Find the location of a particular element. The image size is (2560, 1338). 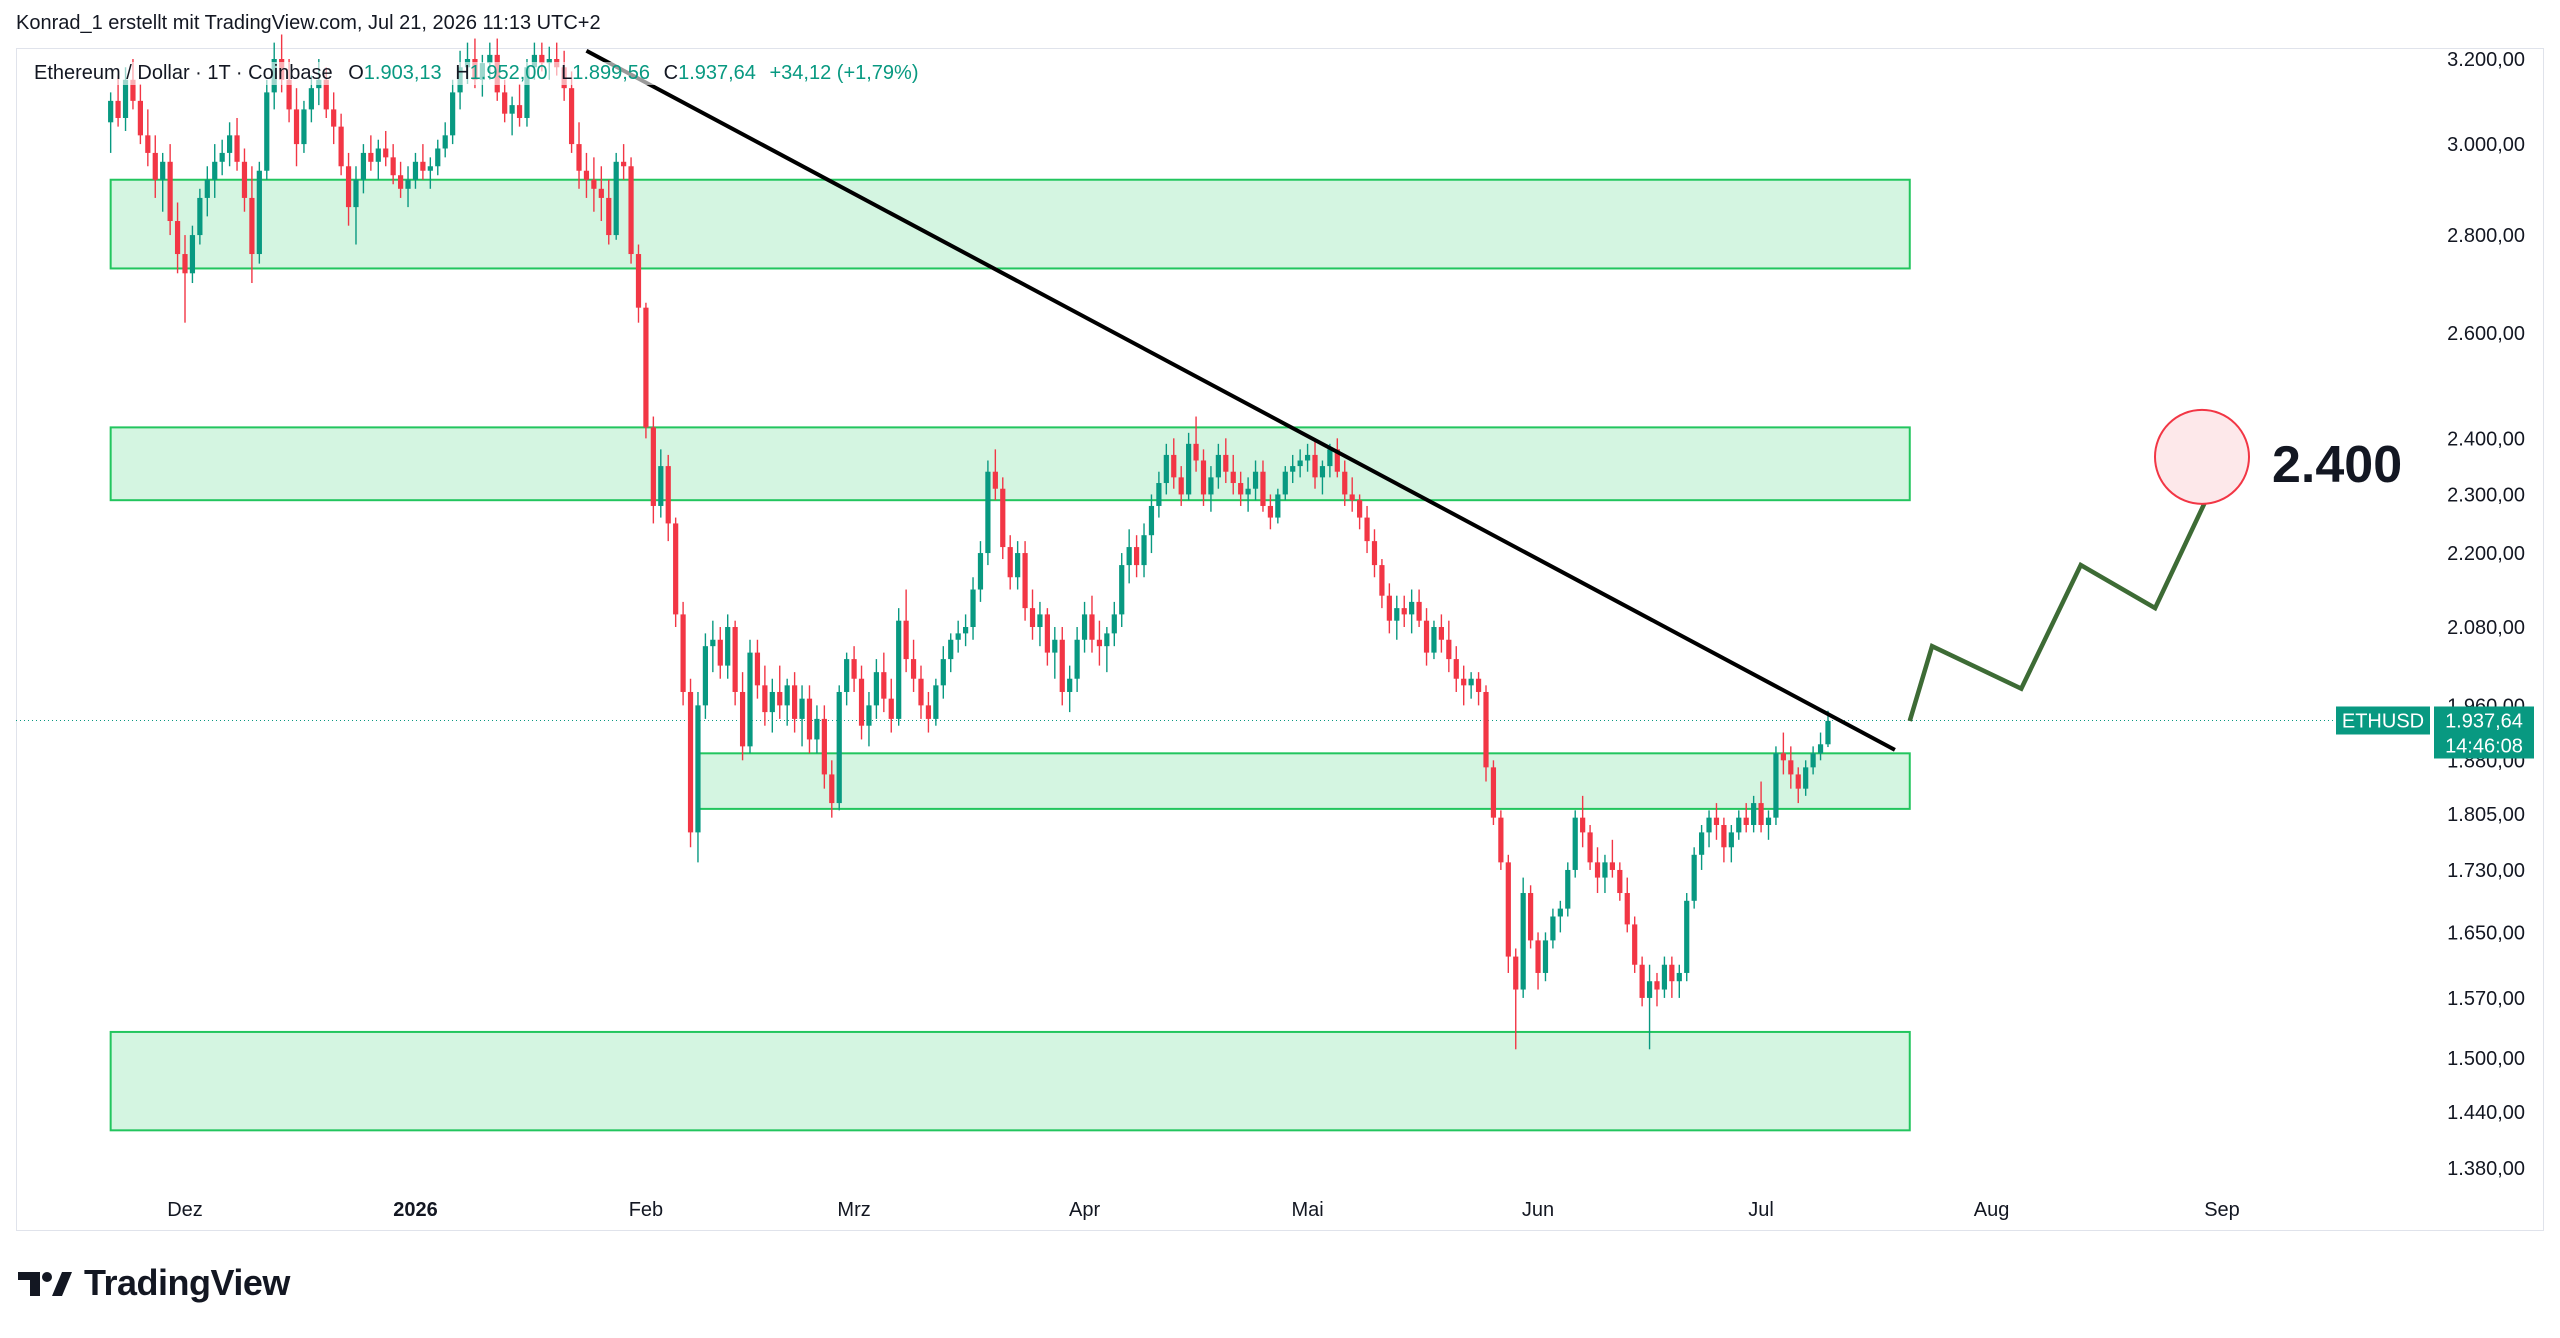

tradingview-brand: TradingView is located at coordinates (154, 1283).